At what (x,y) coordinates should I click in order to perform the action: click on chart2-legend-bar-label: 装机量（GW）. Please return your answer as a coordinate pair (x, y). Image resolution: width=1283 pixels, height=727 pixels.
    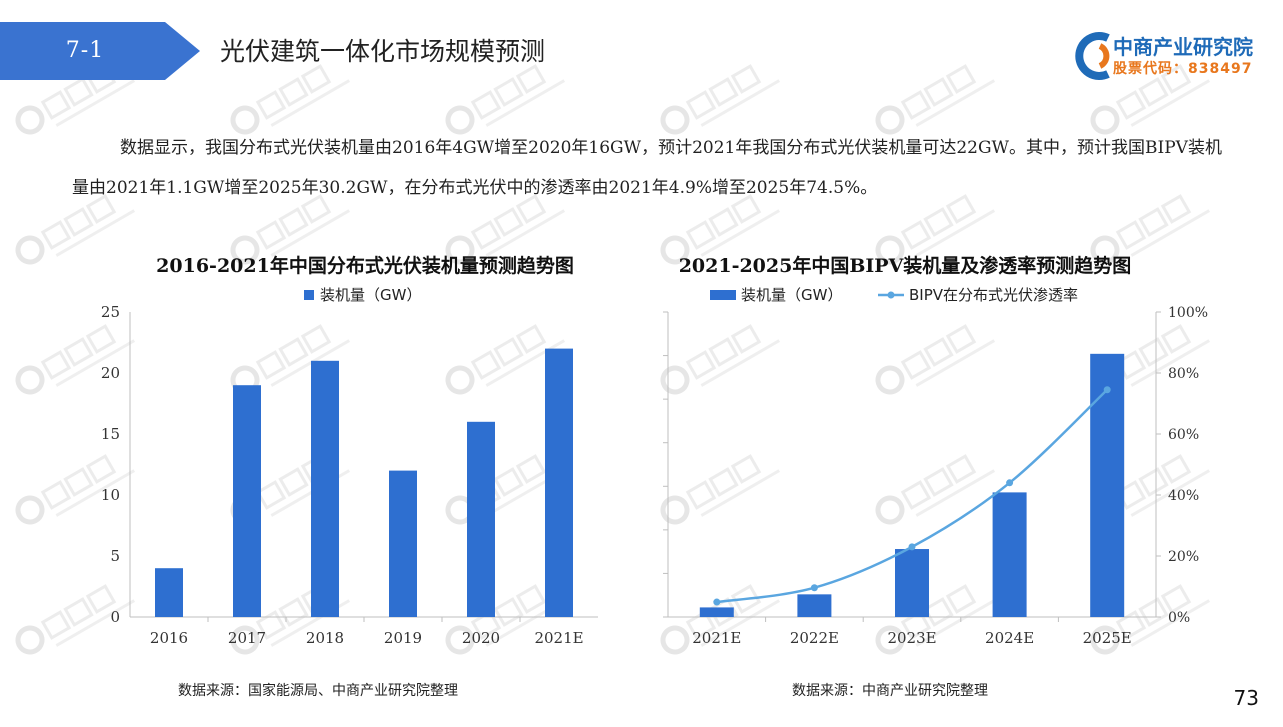
    Looking at the image, I should click on (791, 295).